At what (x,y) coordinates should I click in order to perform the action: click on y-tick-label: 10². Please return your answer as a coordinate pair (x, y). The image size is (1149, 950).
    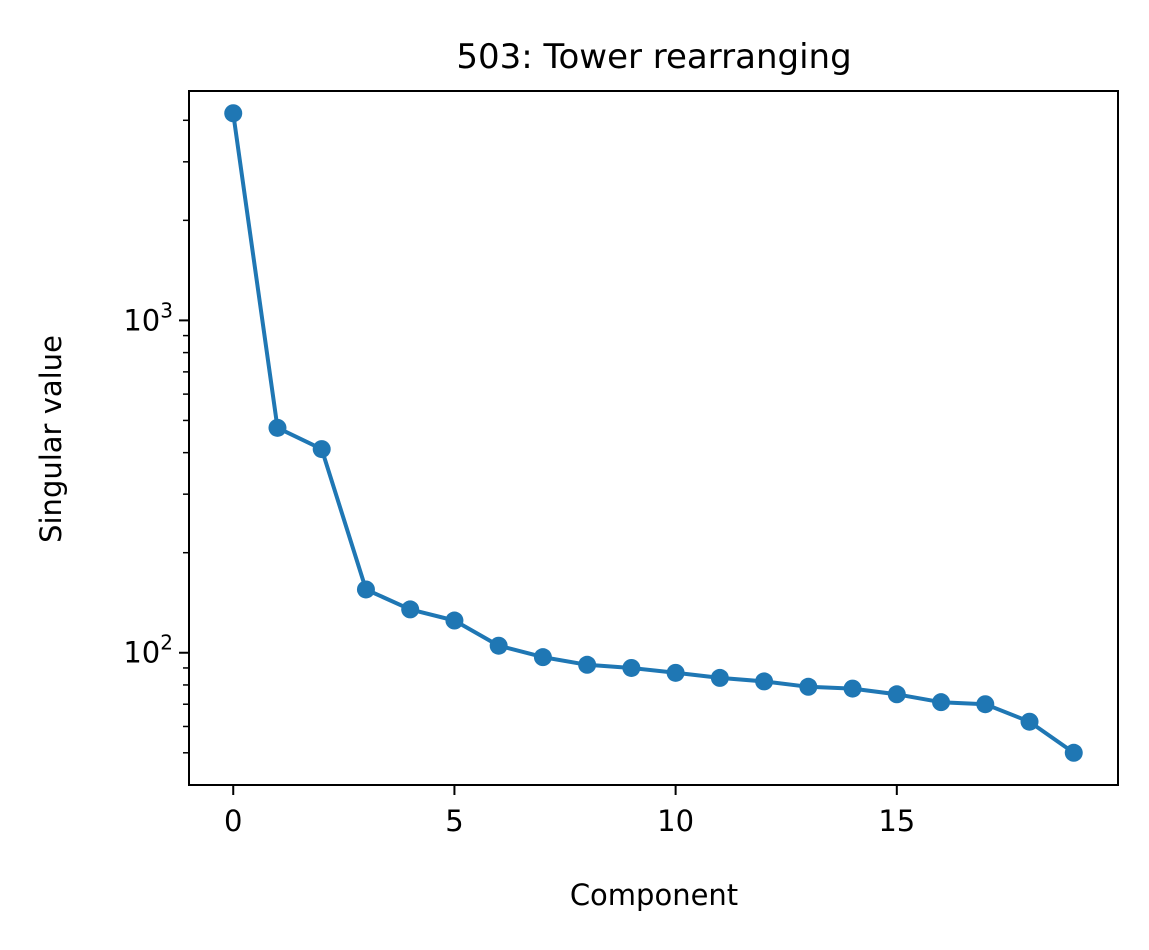
    Looking at the image, I should click on (148, 650).